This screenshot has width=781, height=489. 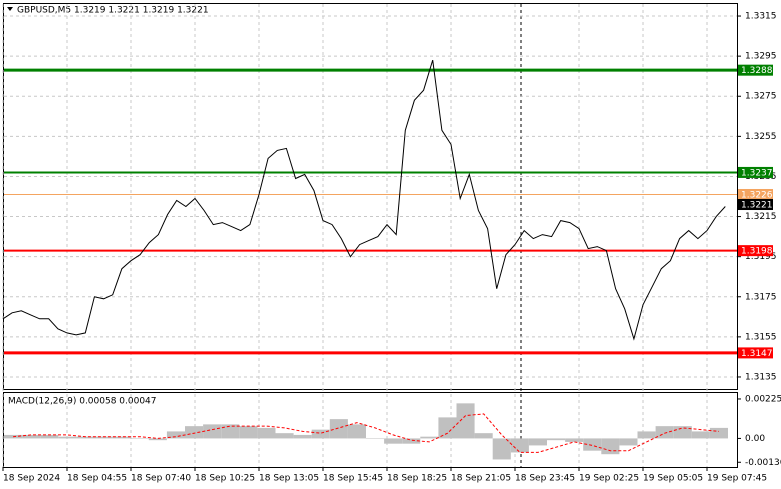 I want to click on x-tick-label: 18 Sep 07:40, so click(x=161, y=479).